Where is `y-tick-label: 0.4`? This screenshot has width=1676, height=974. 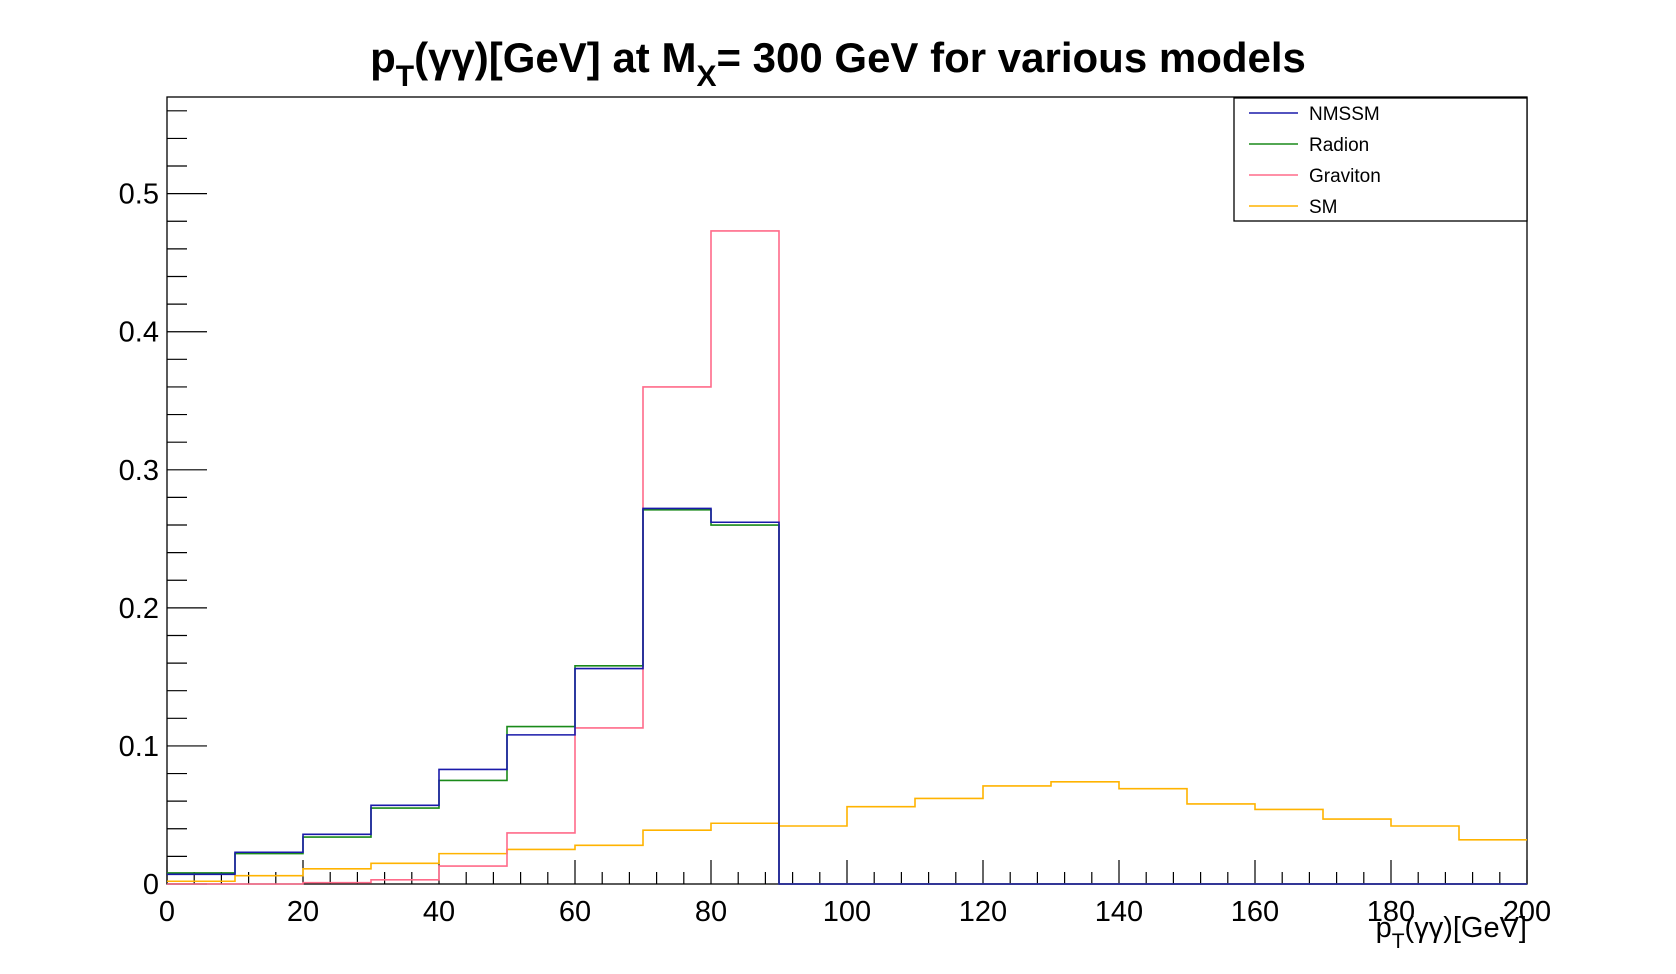
y-tick-label: 0.4 is located at coordinates (139, 333).